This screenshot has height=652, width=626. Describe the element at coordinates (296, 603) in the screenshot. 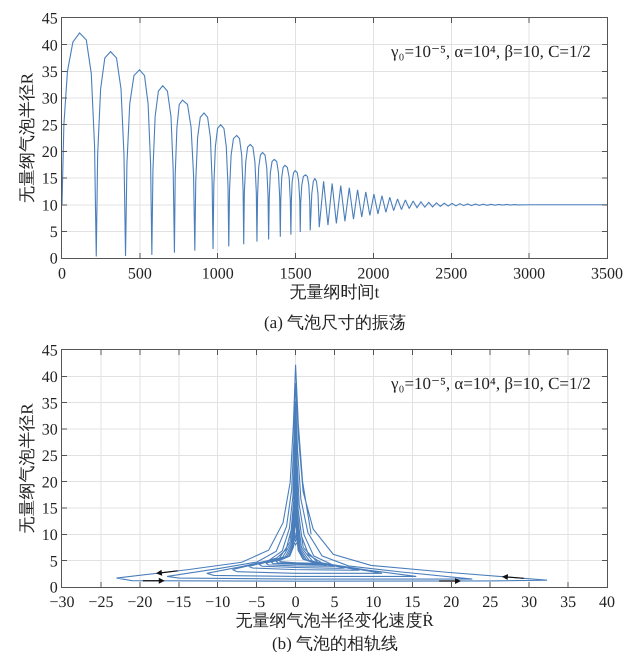

I see `x-tick-label: 0` at that location.